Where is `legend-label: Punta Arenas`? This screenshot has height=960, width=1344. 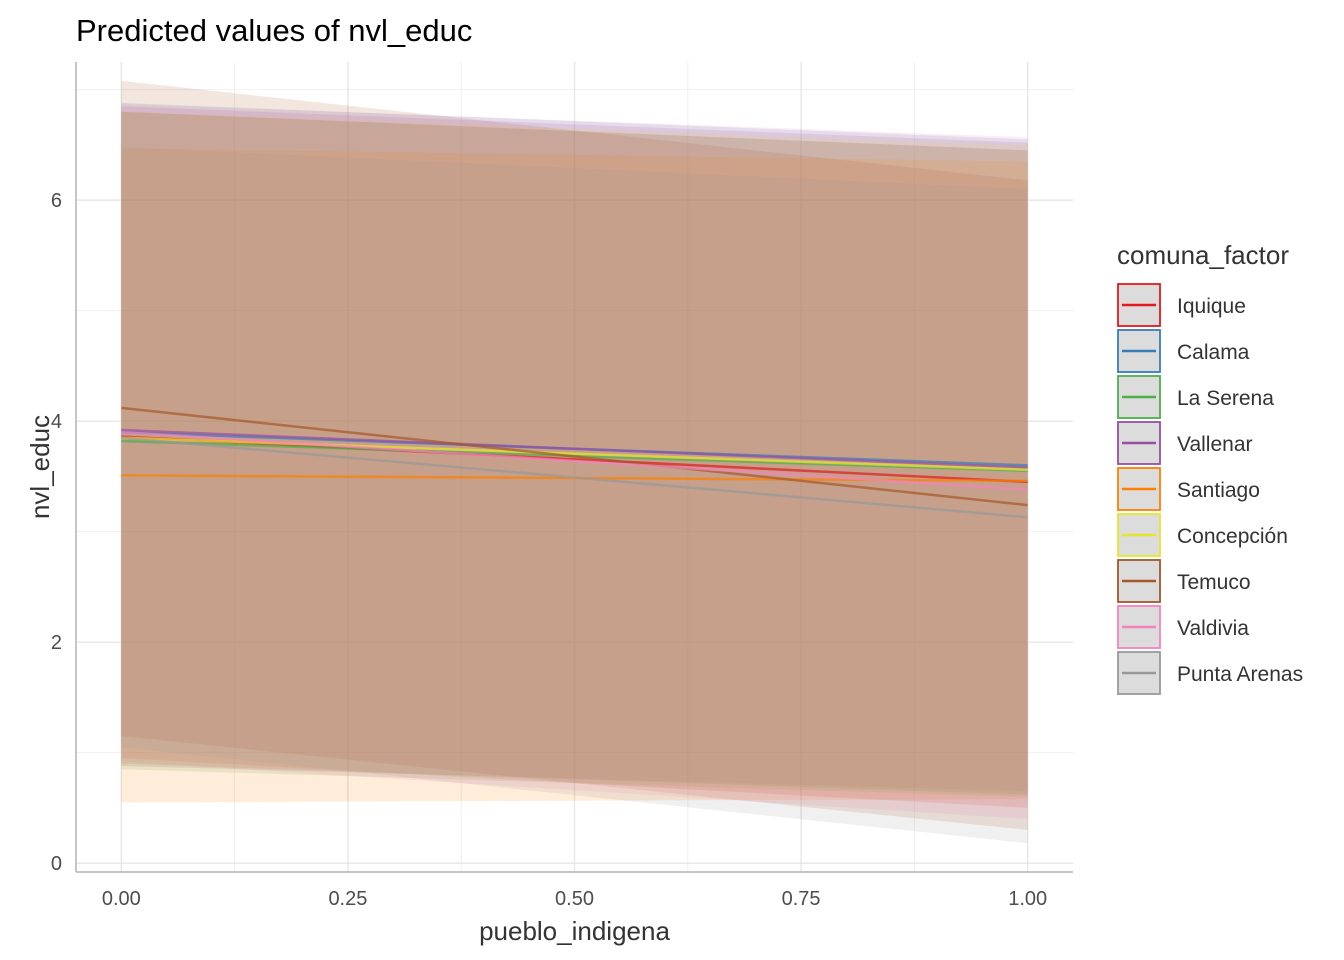
legend-label: Punta Arenas is located at coordinates (1240, 674).